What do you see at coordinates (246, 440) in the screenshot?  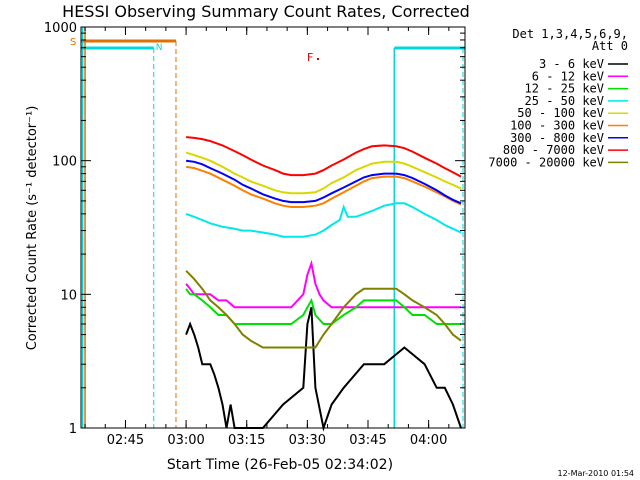 I see `x-tick-label: 03:15` at bounding box center [246, 440].